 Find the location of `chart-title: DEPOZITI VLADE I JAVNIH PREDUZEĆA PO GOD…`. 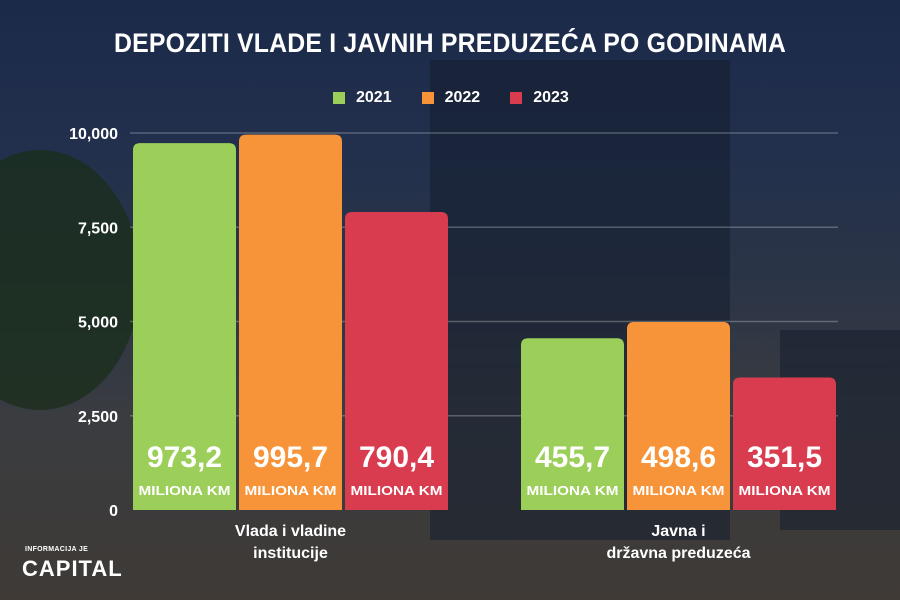

chart-title: DEPOZITI VLADE I JAVNIH PREDUZEĆA PO GOD… is located at coordinates (450, 43).